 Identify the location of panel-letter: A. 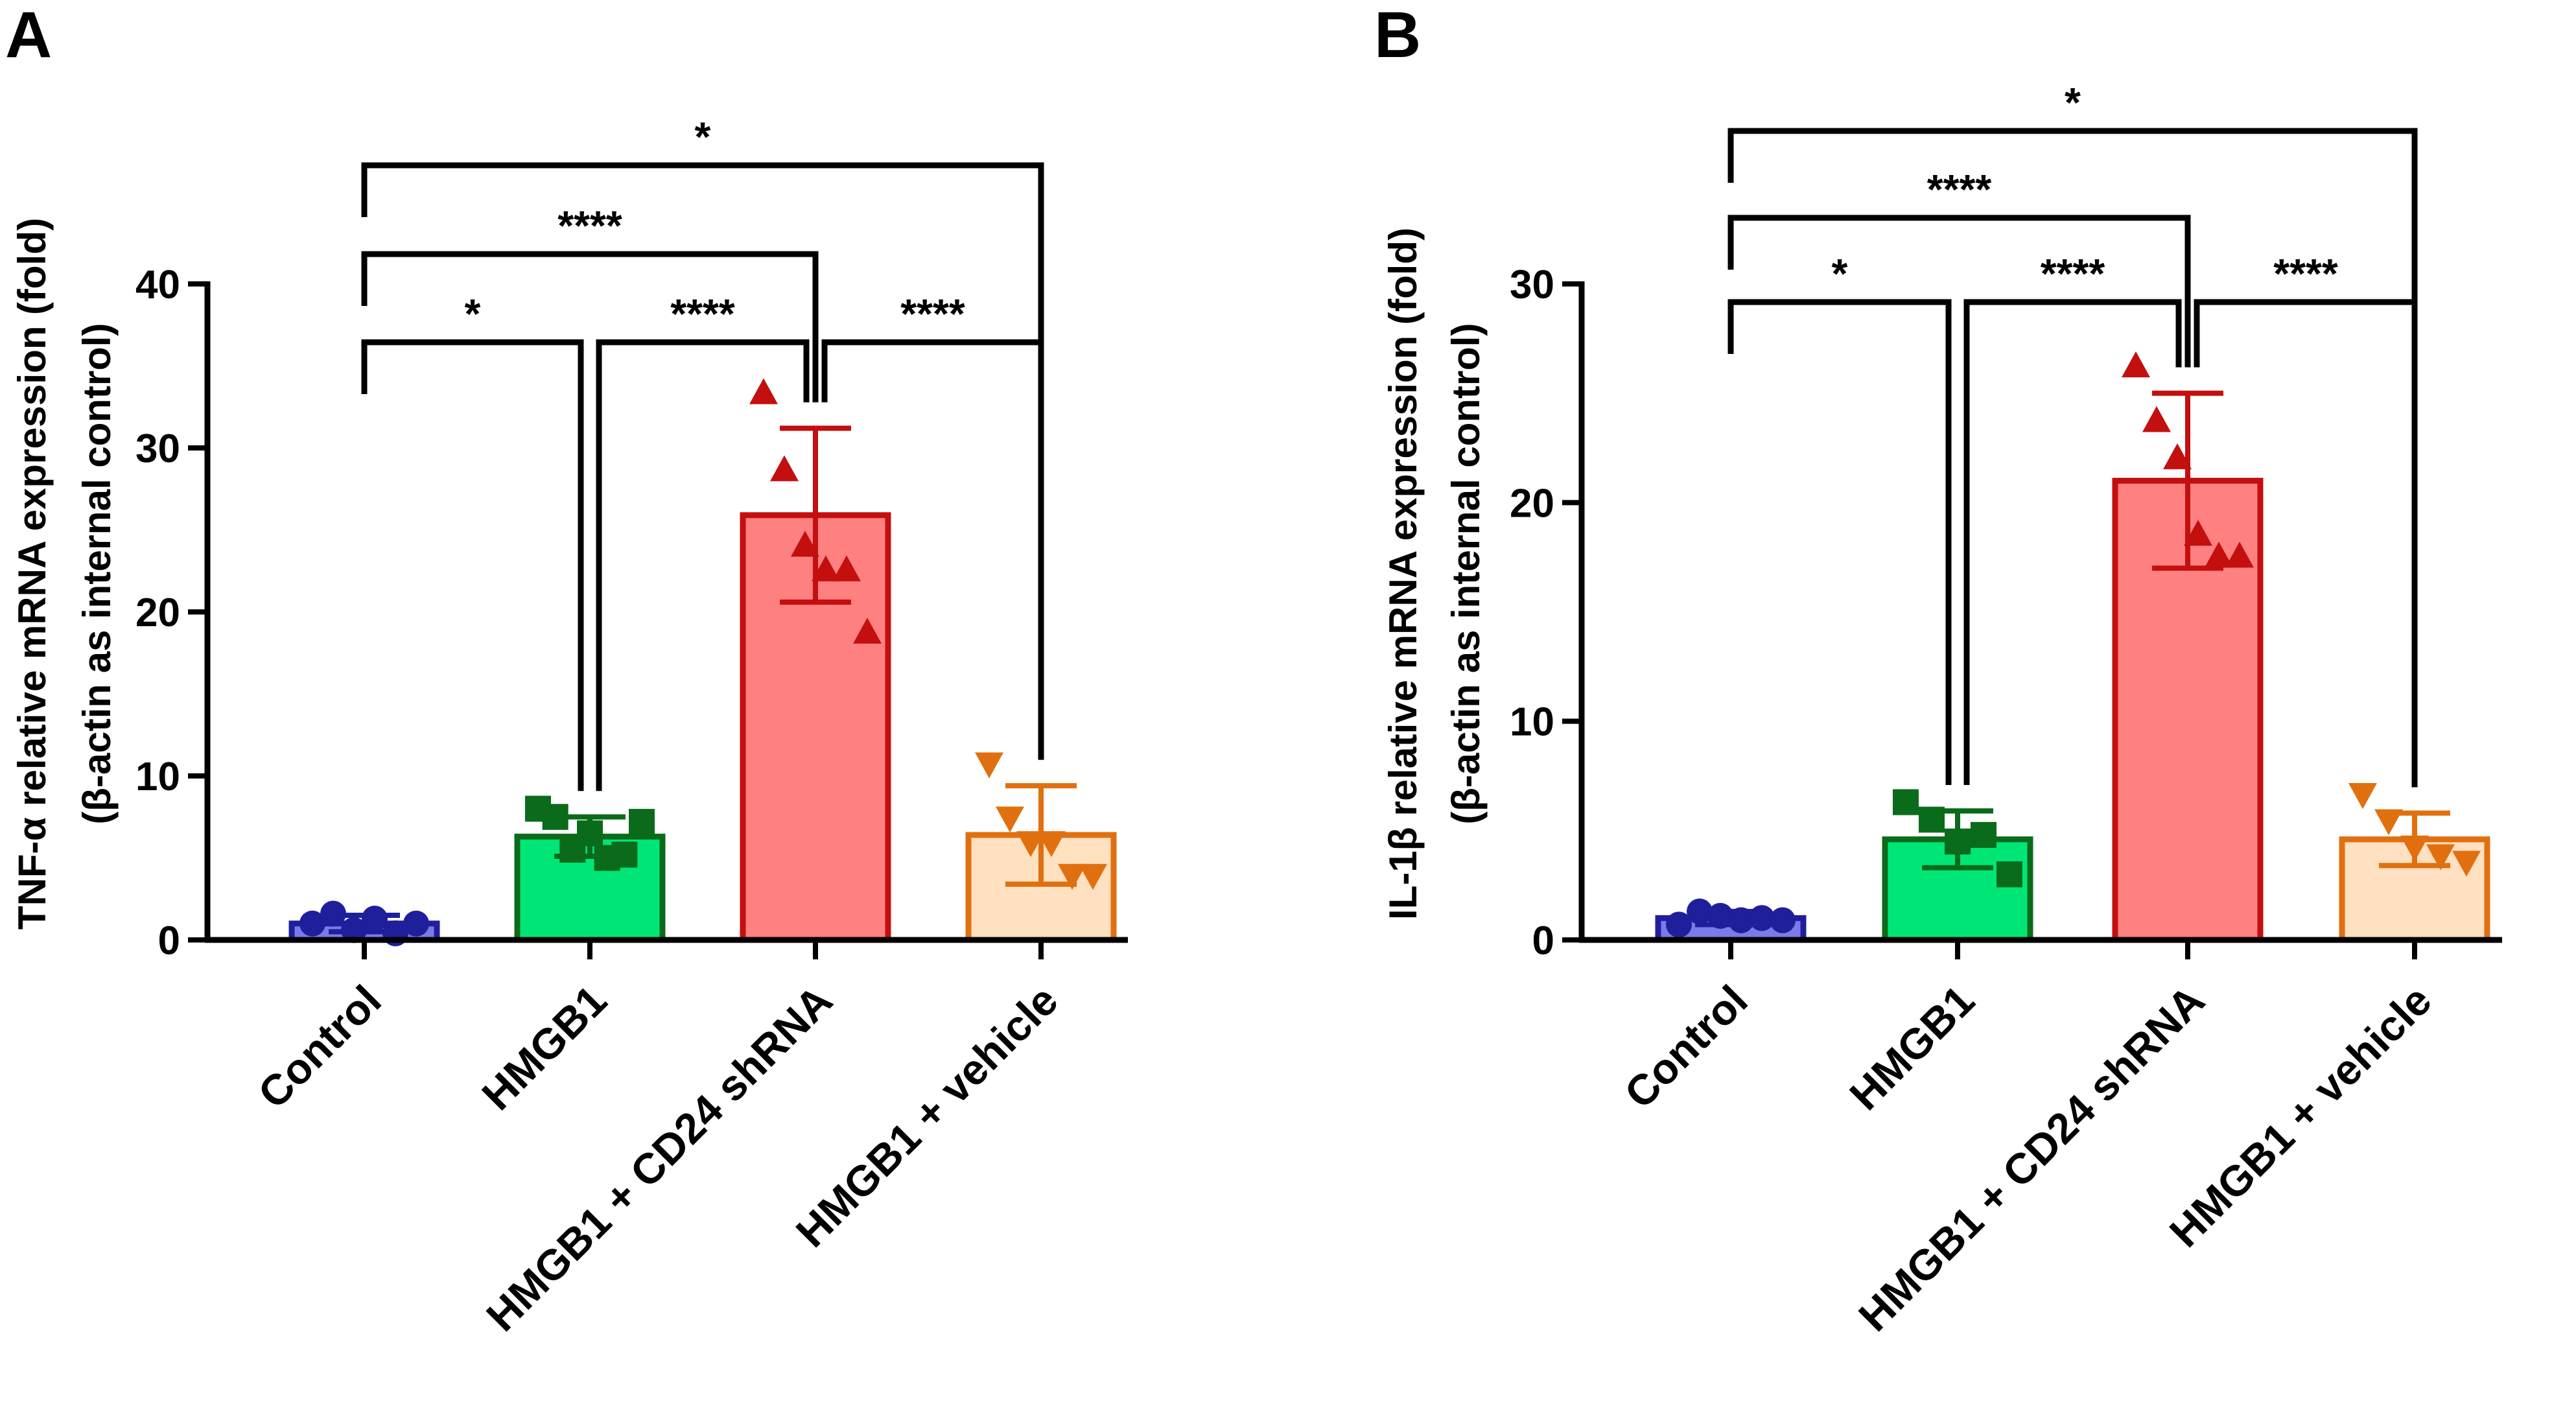
(28, 35).